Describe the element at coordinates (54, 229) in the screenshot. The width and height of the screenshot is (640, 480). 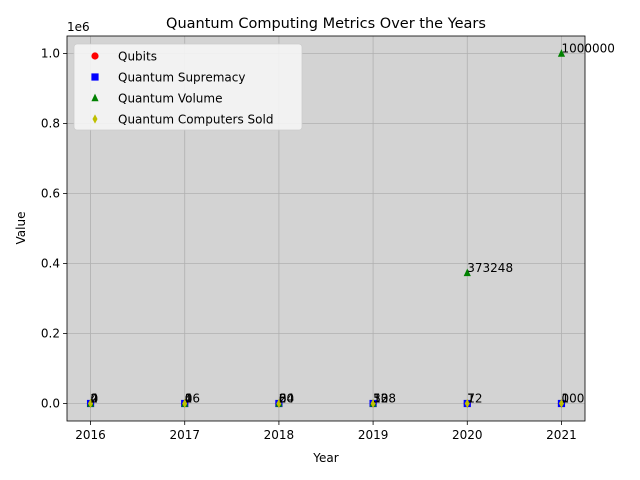
I see `y-axis-ticks: 0.0 0.2 0.4 0.6 0.8 1.0` at that location.